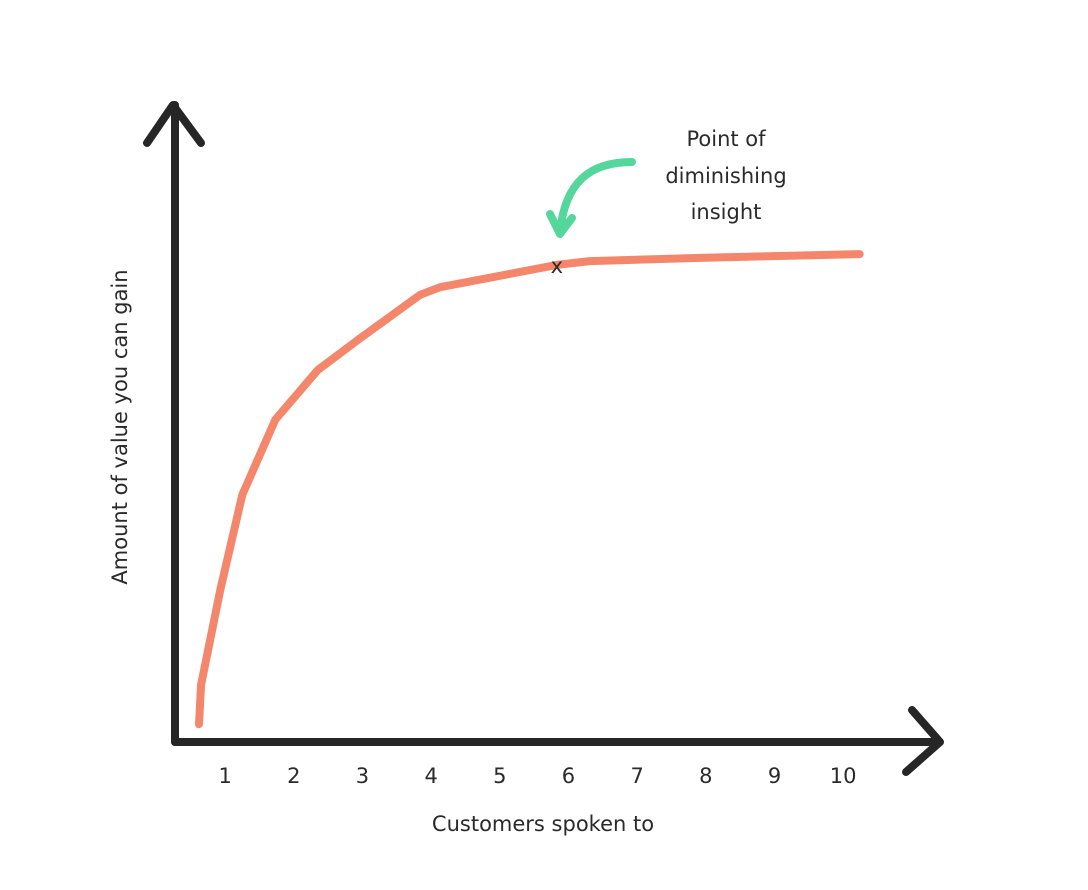 Image resolution: width=1088 pixels, height=890 pixels. What do you see at coordinates (362, 776) in the screenshot?
I see `x-tick-label: 3` at bounding box center [362, 776].